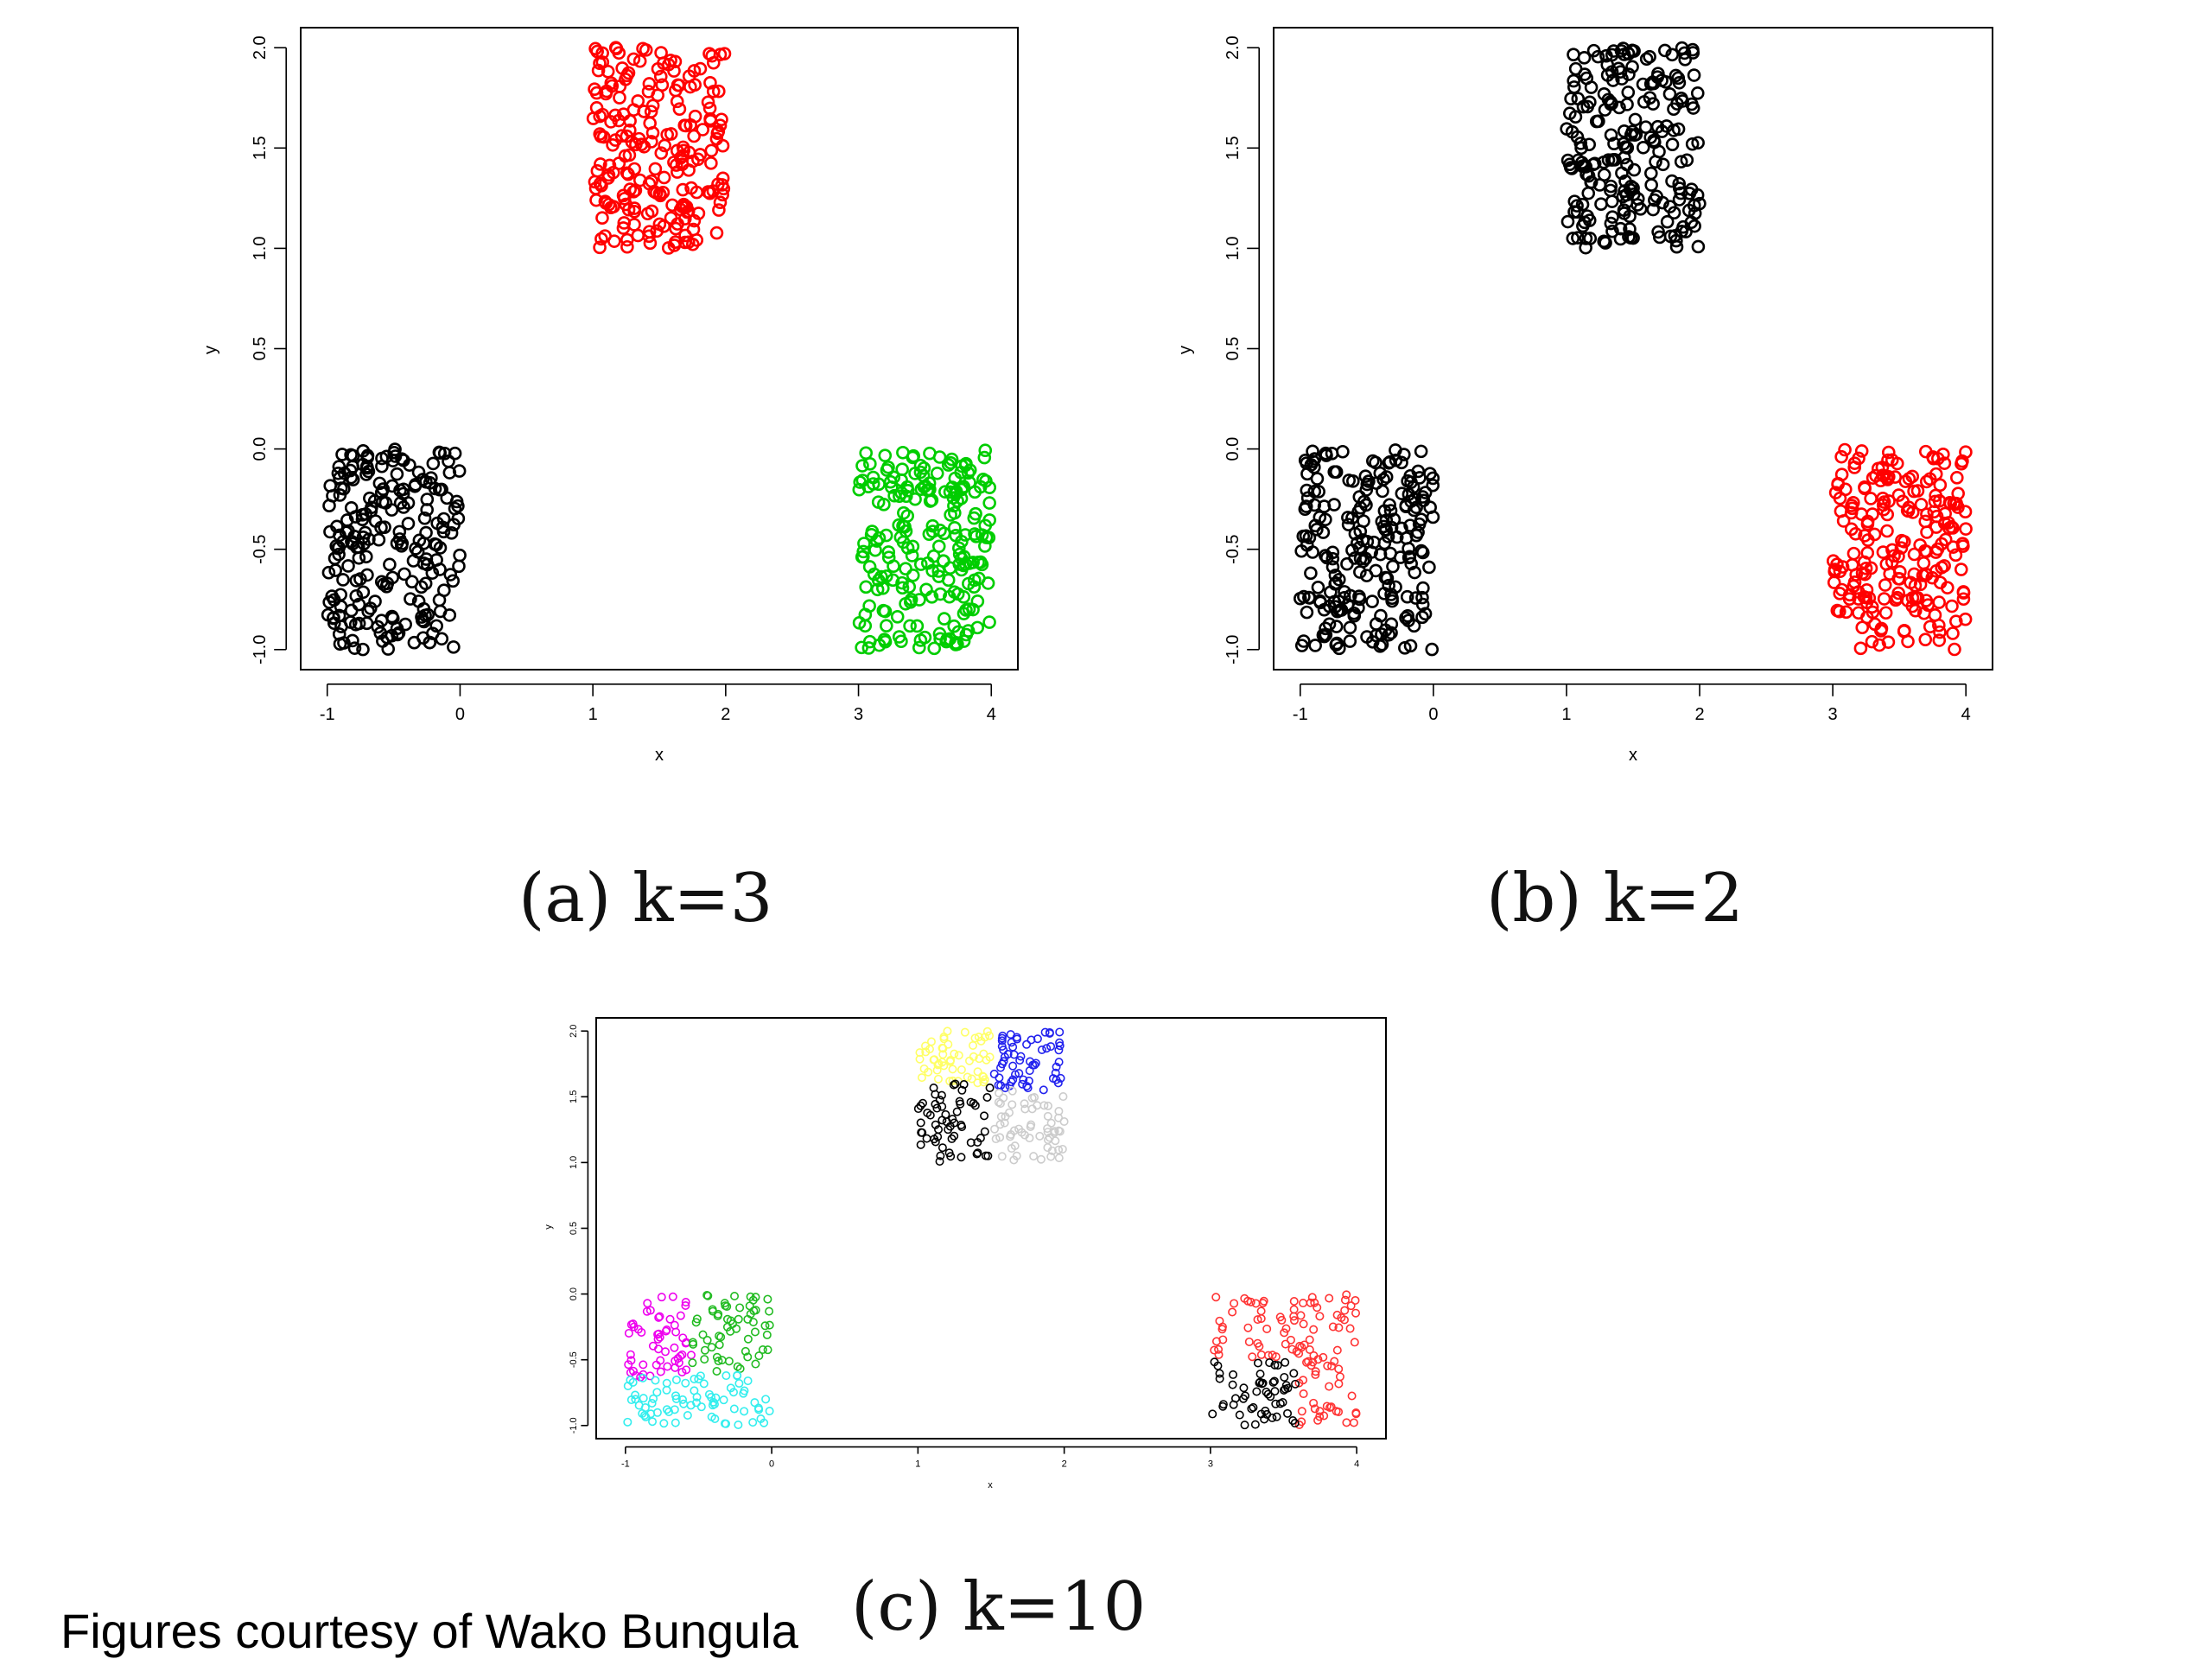 Image resolution: width=2212 pixels, height=1659 pixels. What do you see at coordinates (1633, 755) in the screenshot?
I see `x-axis-label: x` at bounding box center [1633, 755].